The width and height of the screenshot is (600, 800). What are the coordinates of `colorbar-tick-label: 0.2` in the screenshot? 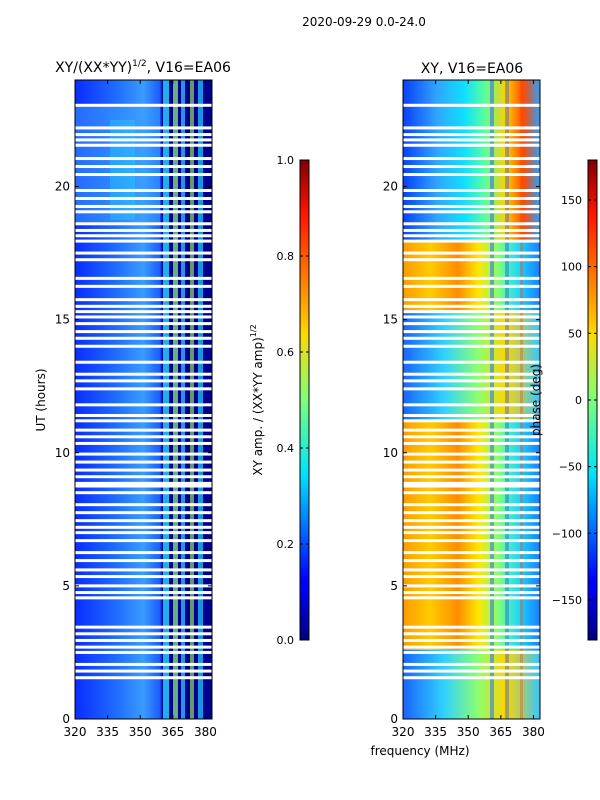 It's located at (286, 544).